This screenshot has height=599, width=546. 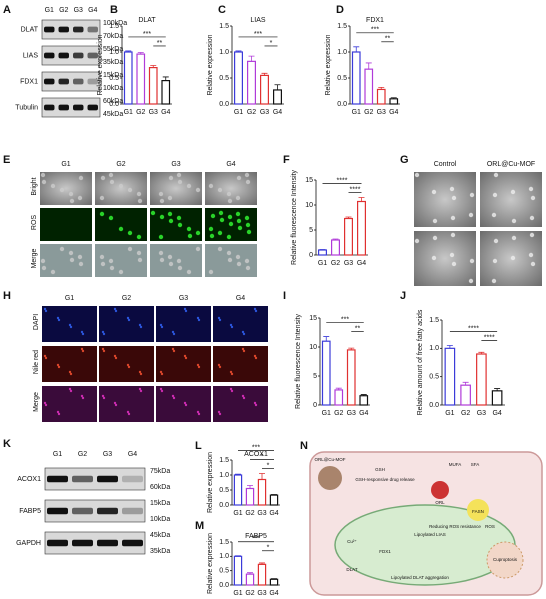 What do you see at coordinates (328, 64) in the screenshot?
I see `y-axis-label: Relative expression` at bounding box center [328, 64].